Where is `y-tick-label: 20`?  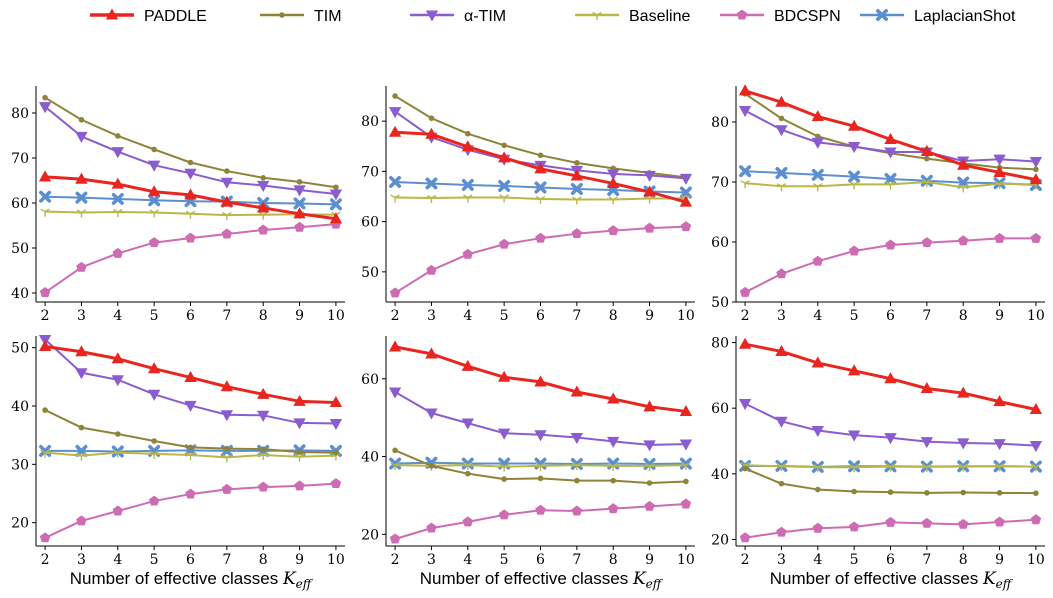
y-tick-label: 20 is located at coordinates (720, 540).